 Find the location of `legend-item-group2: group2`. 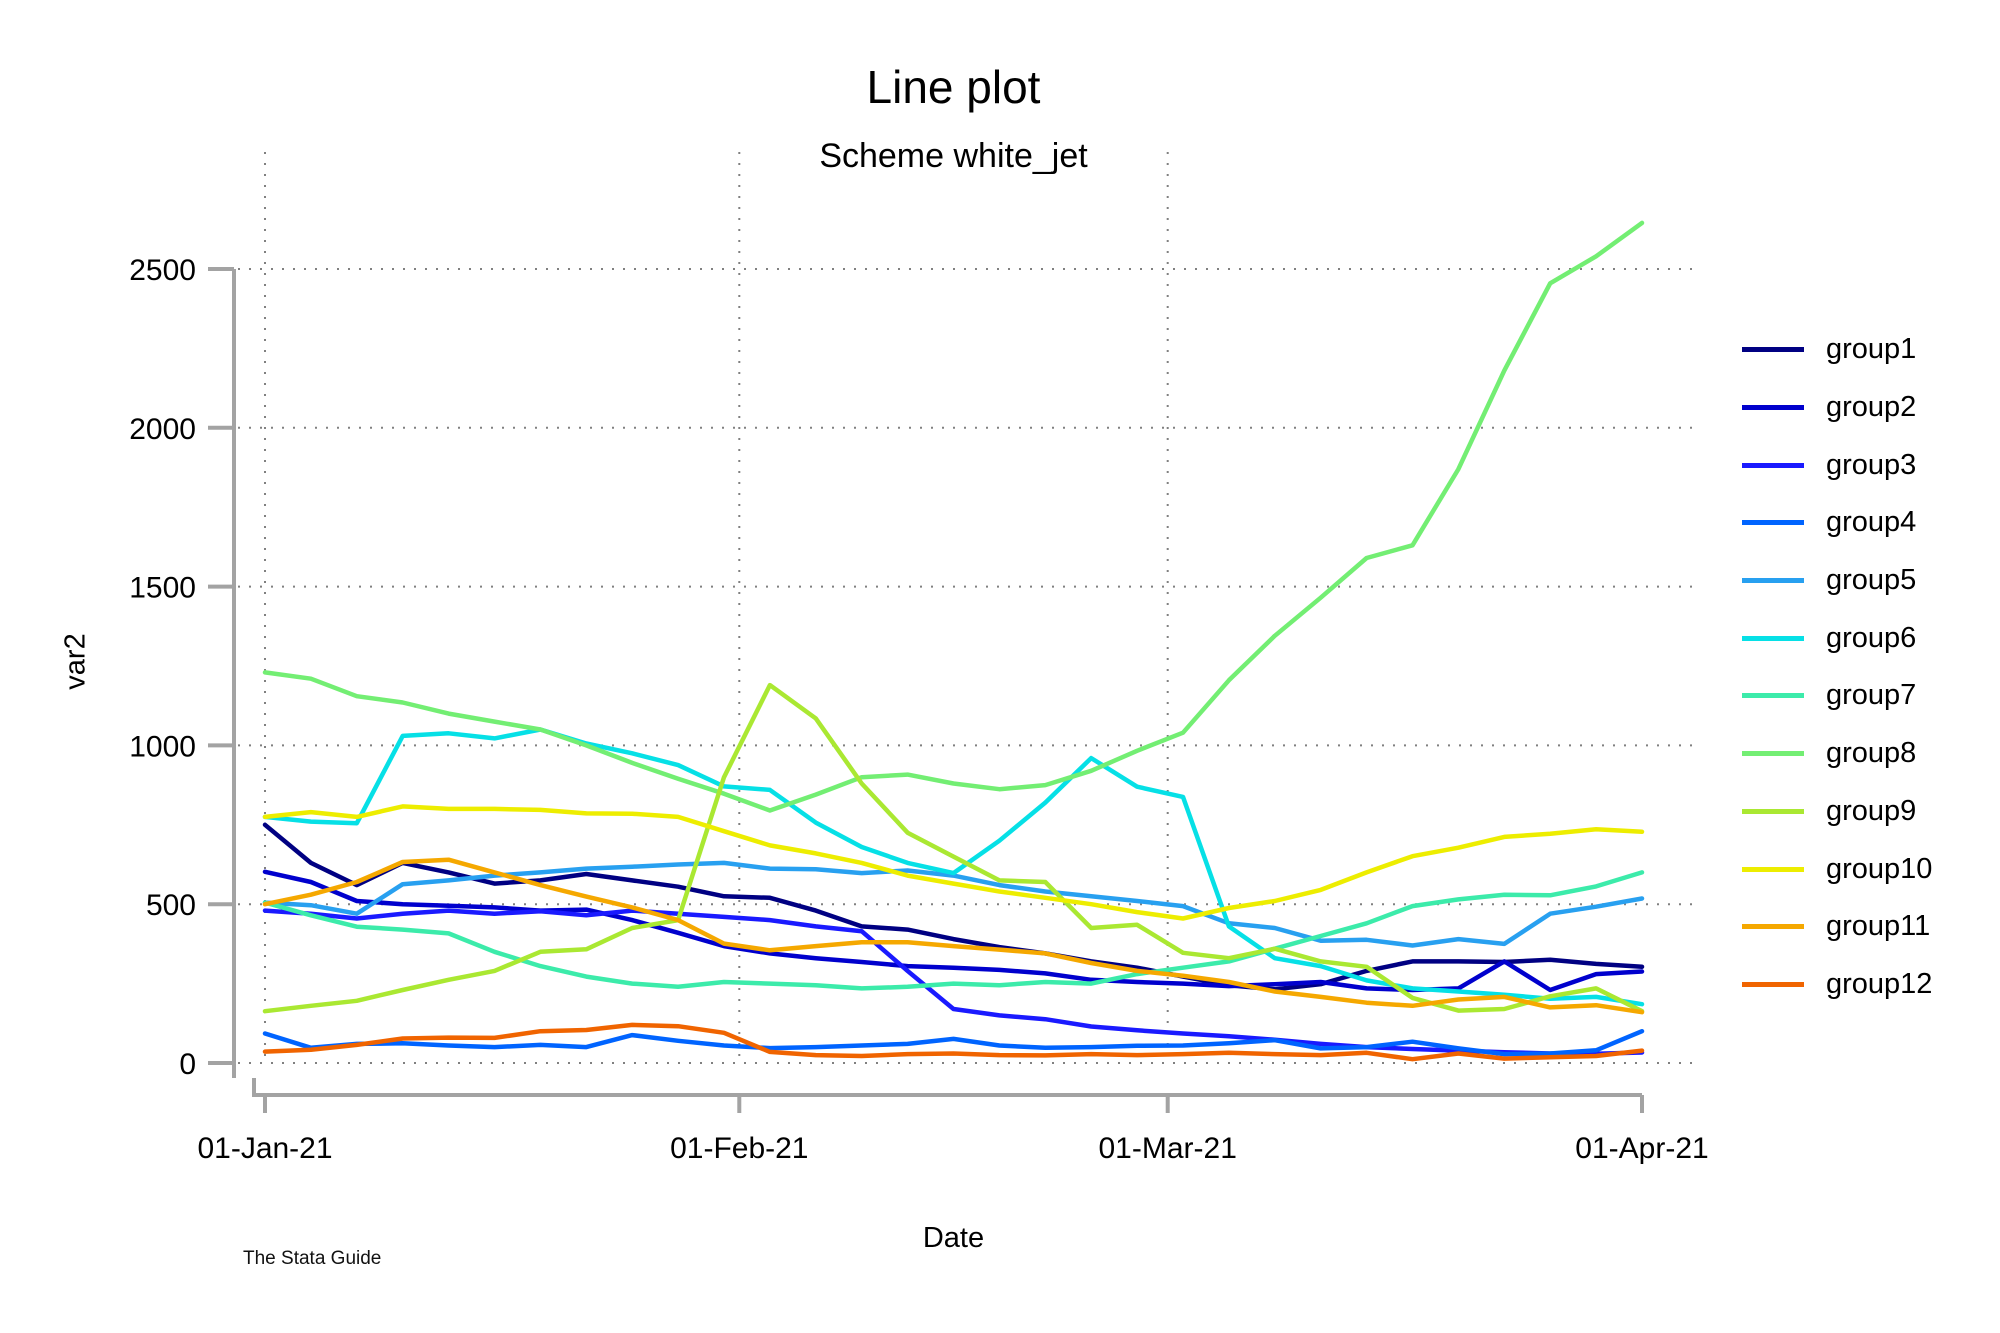

legend-item-group2: group2 is located at coordinates (1837, 408).